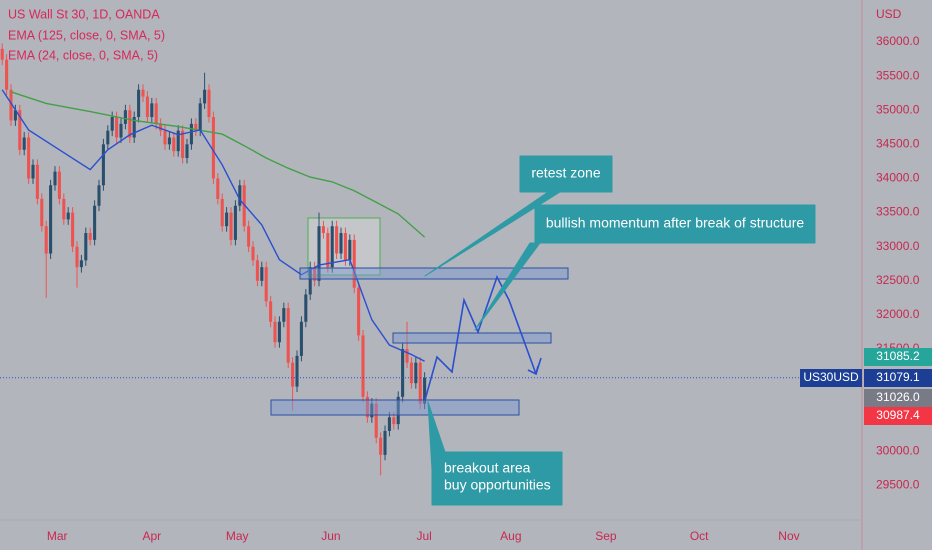  I want to click on y-tick-label: 34500.0, so click(898, 144).